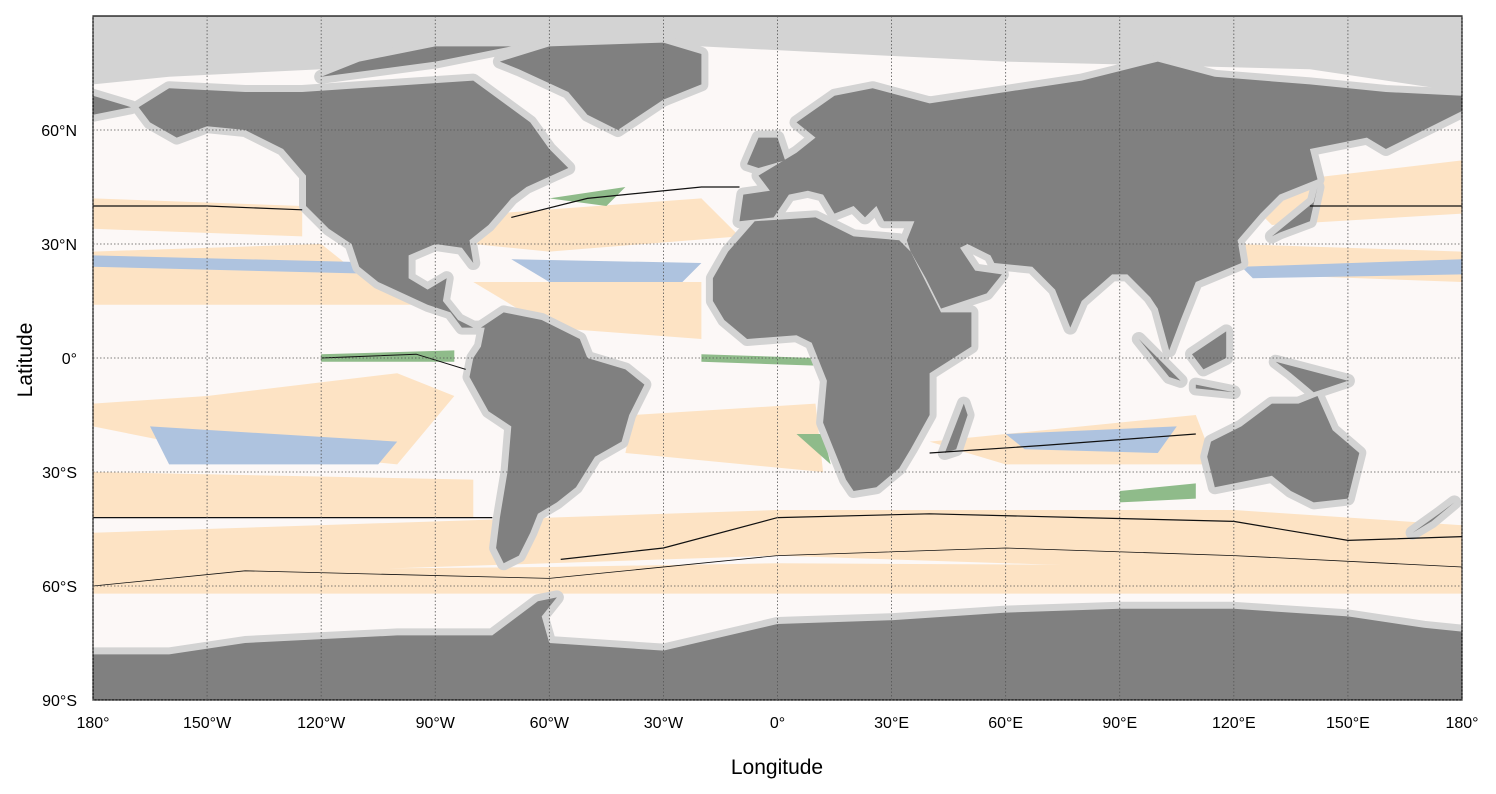 The image size is (1496, 794). What do you see at coordinates (436, 723) in the screenshot?
I see `x-tick-label: 90°W` at bounding box center [436, 723].